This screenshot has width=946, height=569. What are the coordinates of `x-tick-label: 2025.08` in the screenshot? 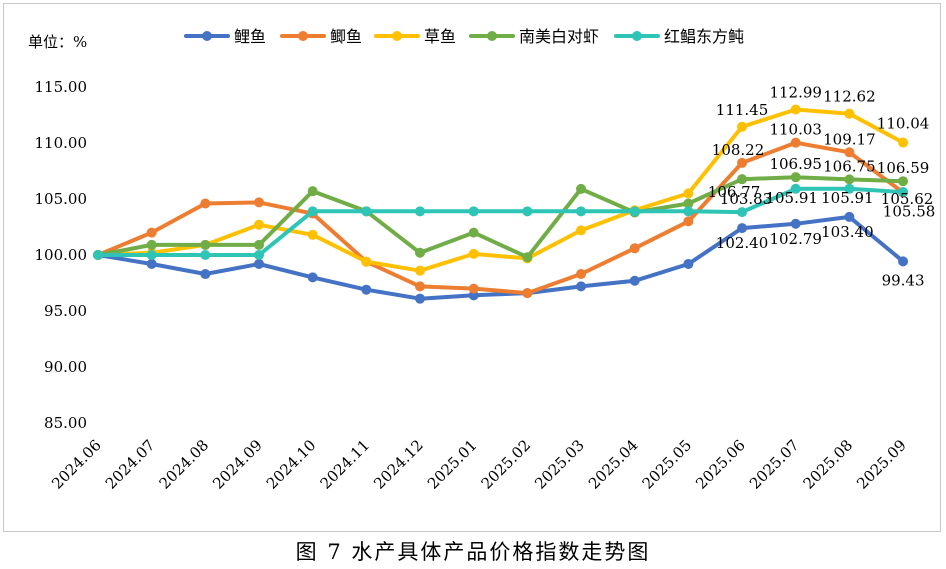 It's located at (828, 464).